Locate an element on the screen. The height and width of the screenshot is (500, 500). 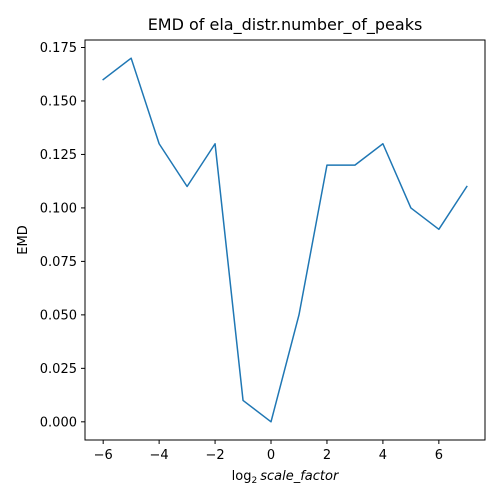
y-tick-label: 0.175 is located at coordinates (58, 48).